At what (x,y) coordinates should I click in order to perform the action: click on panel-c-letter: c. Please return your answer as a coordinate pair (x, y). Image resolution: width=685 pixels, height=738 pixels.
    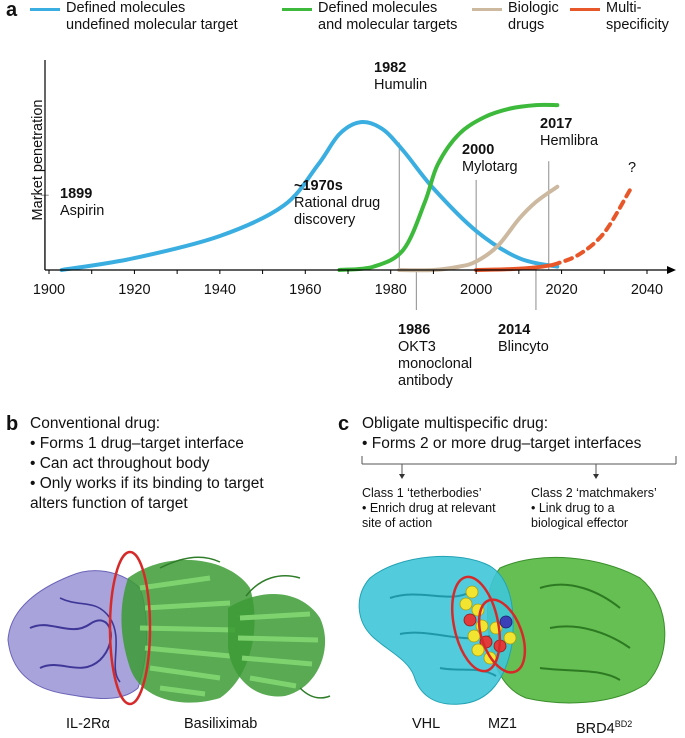
    Looking at the image, I should click on (344, 424).